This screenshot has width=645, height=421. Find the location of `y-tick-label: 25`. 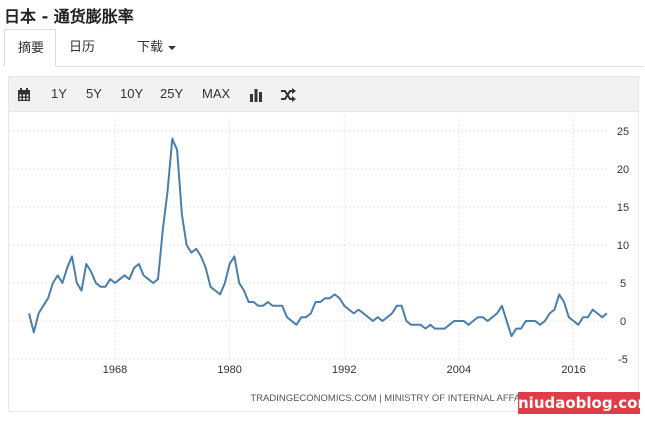

y-tick-label: 25 is located at coordinates (623, 132).